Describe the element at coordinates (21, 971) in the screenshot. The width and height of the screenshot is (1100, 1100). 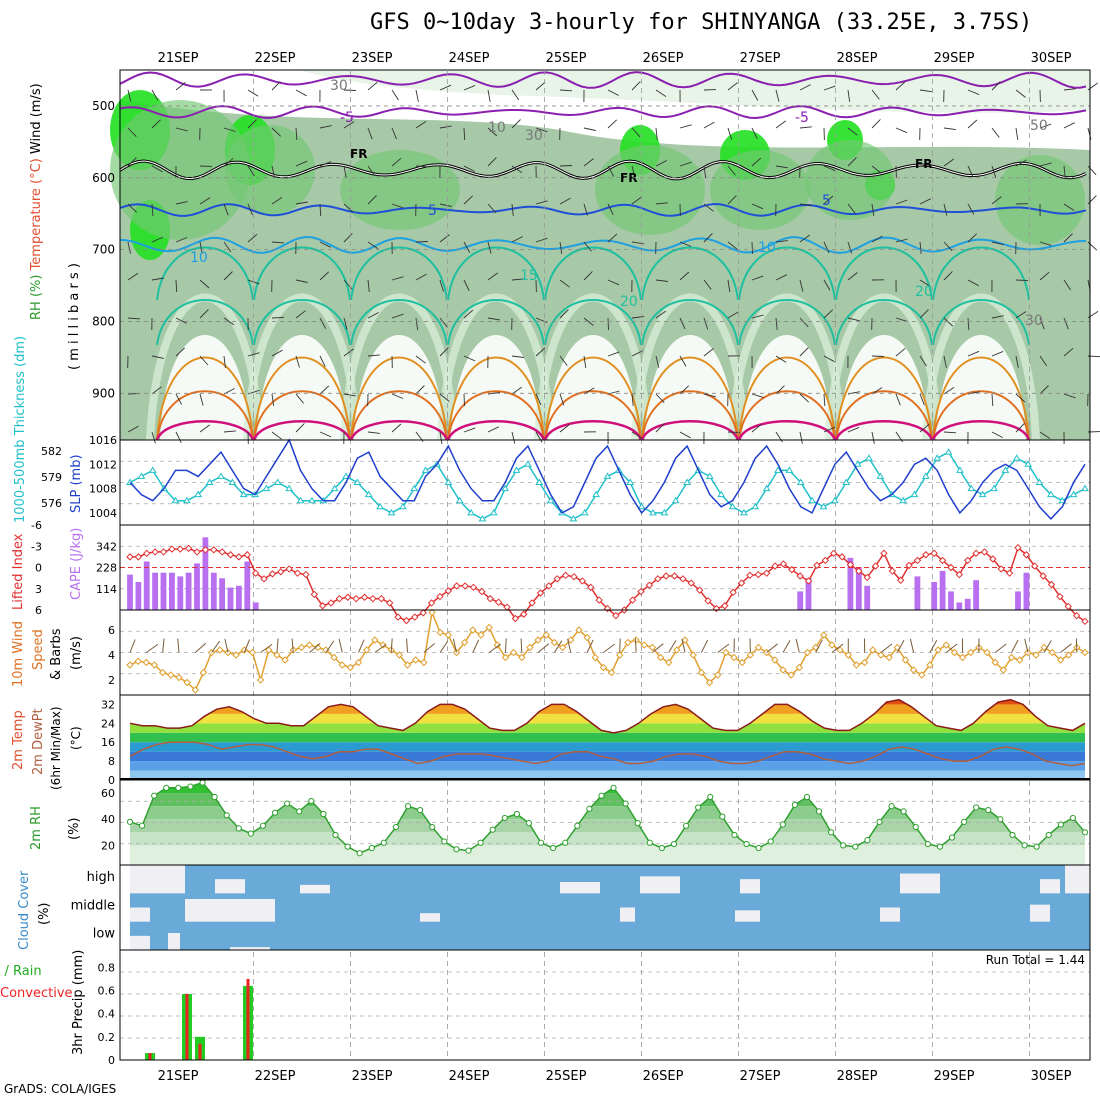
I see `legend-total: Total / Rain` at that location.